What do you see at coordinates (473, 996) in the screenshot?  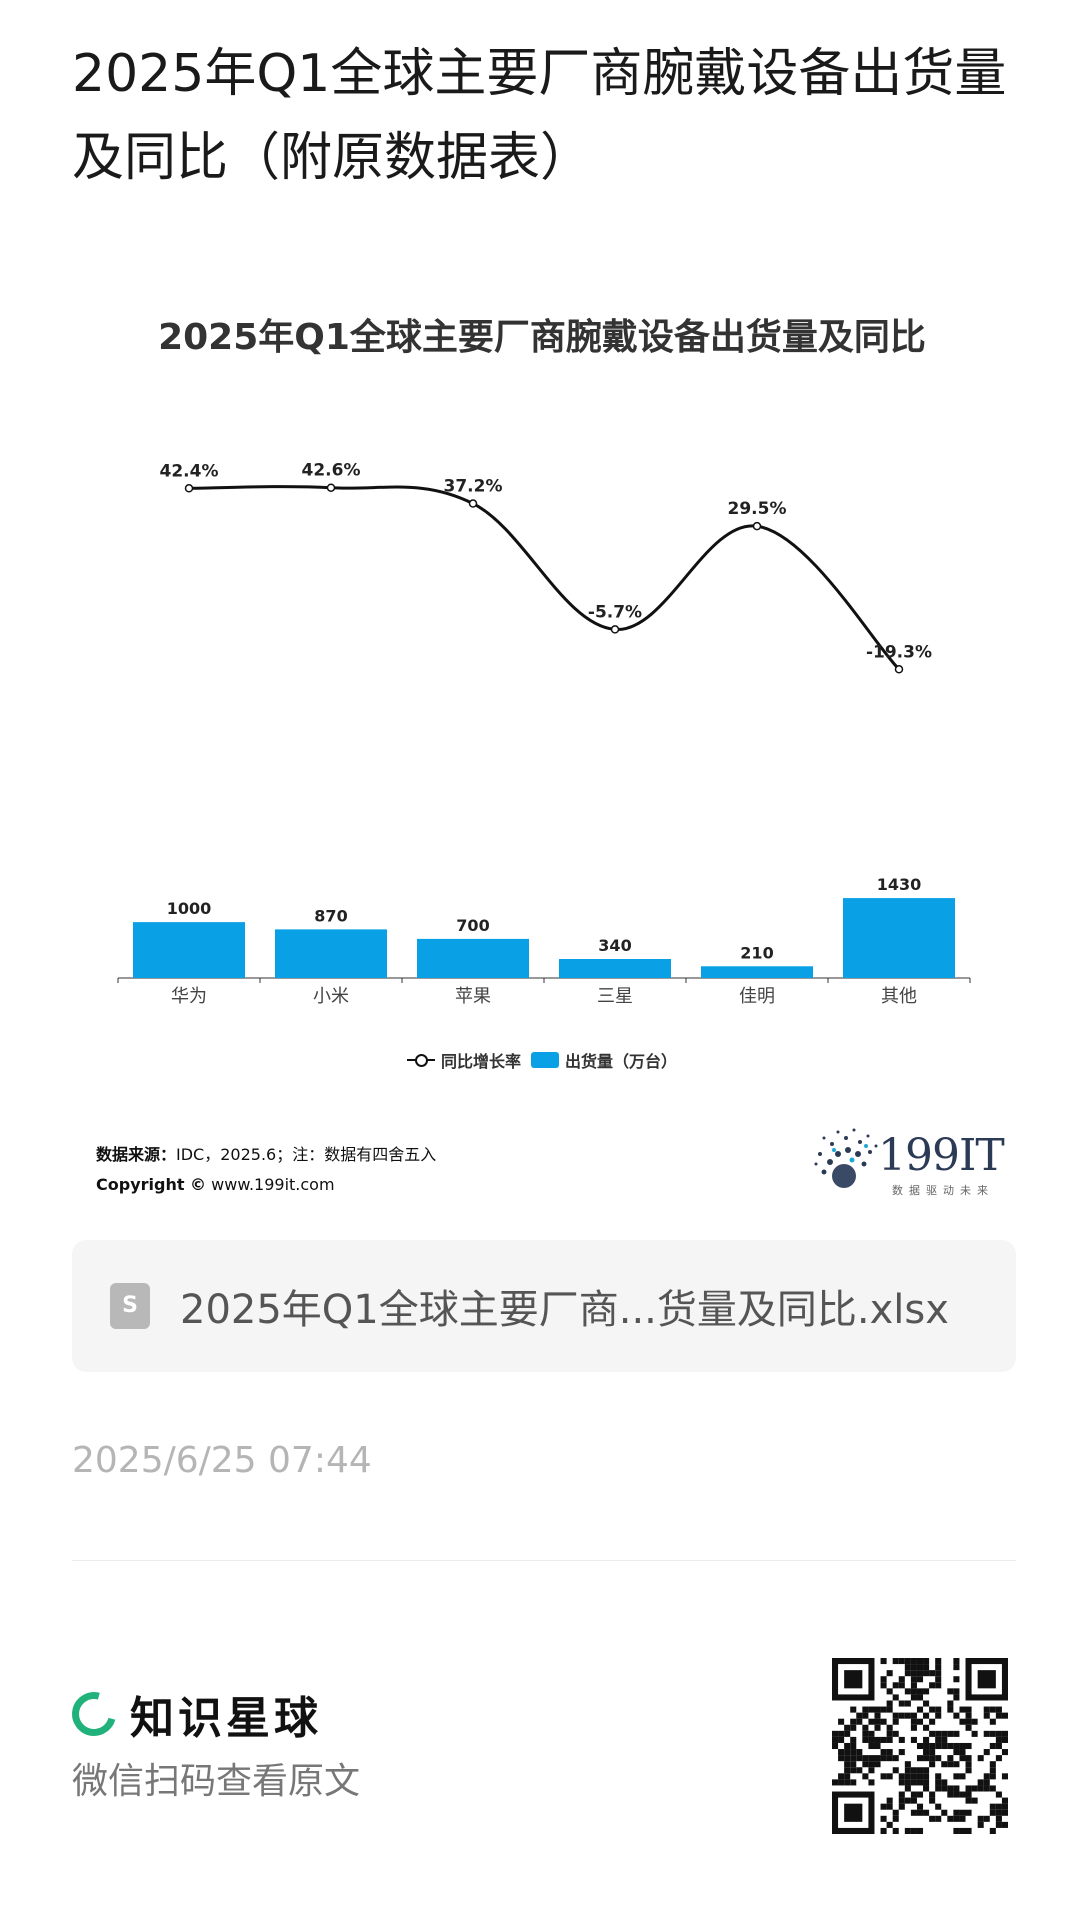 I see `category-label-2: 苹果` at bounding box center [473, 996].